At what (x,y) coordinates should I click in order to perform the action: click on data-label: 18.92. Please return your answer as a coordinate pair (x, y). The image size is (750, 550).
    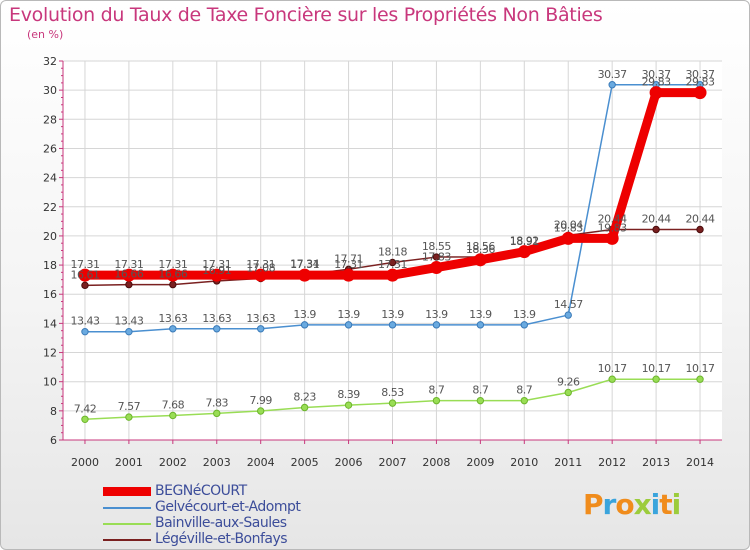
    Looking at the image, I should click on (524, 241).